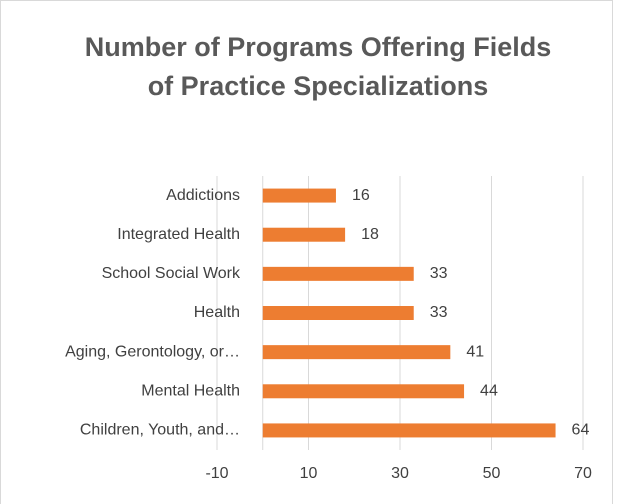  What do you see at coordinates (171, 273) in the screenshot?
I see `y-tick-label: School Social Work` at bounding box center [171, 273].